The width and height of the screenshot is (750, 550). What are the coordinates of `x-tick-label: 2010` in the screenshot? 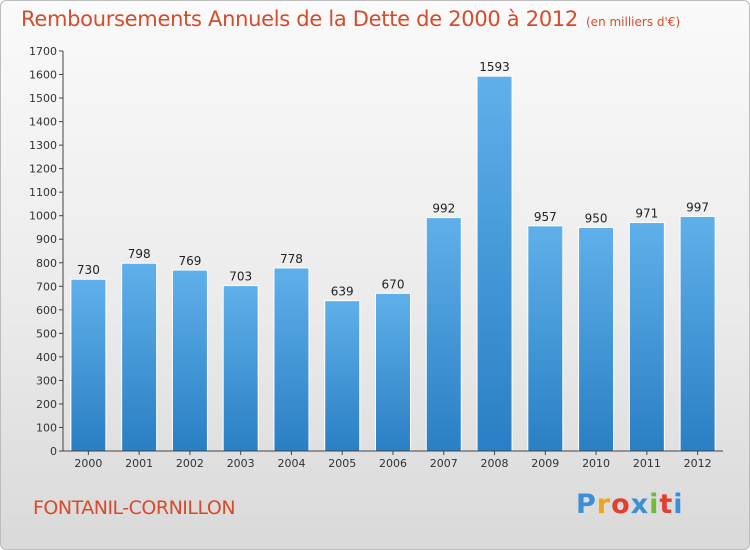 It's located at (596, 463).